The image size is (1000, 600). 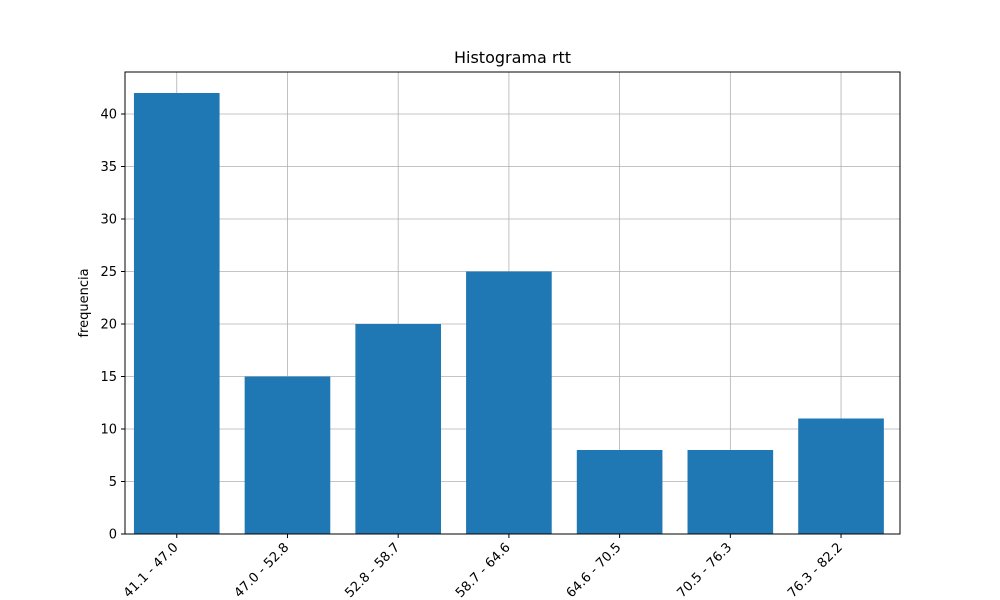 What do you see at coordinates (108, 272) in the screenshot?
I see `y-tick-label: 25` at bounding box center [108, 272].